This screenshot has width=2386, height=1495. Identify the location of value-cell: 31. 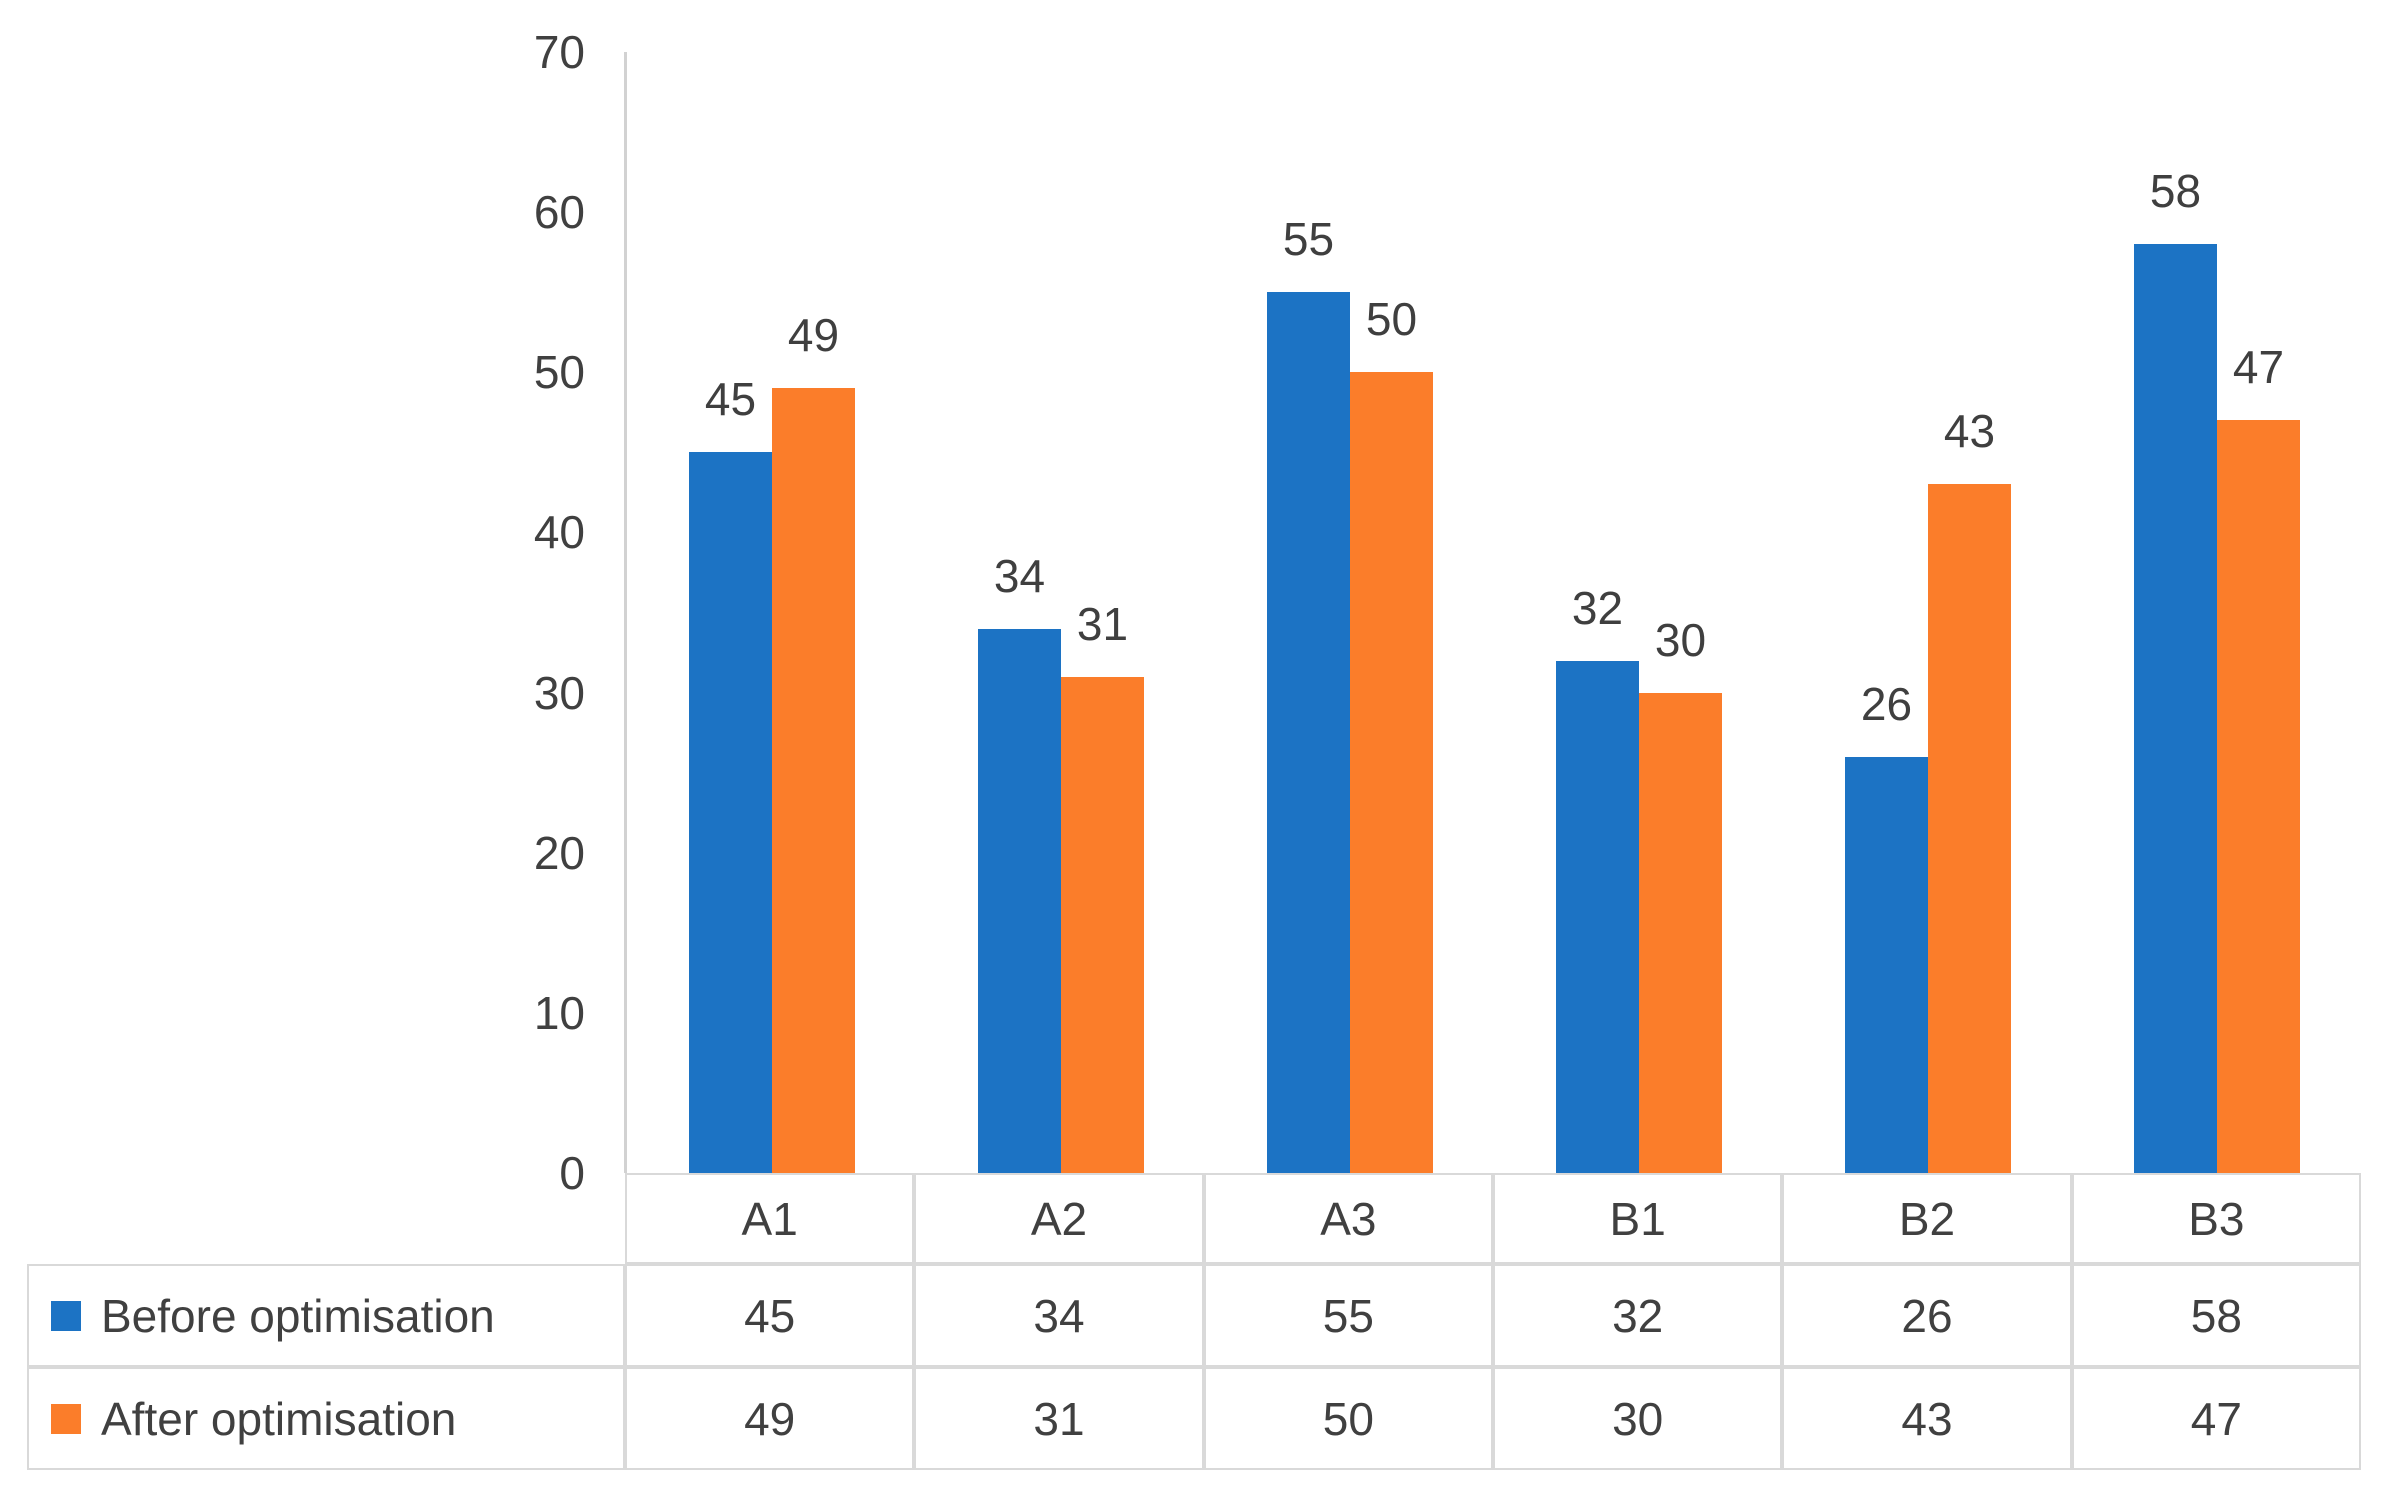
(1059, 1418).